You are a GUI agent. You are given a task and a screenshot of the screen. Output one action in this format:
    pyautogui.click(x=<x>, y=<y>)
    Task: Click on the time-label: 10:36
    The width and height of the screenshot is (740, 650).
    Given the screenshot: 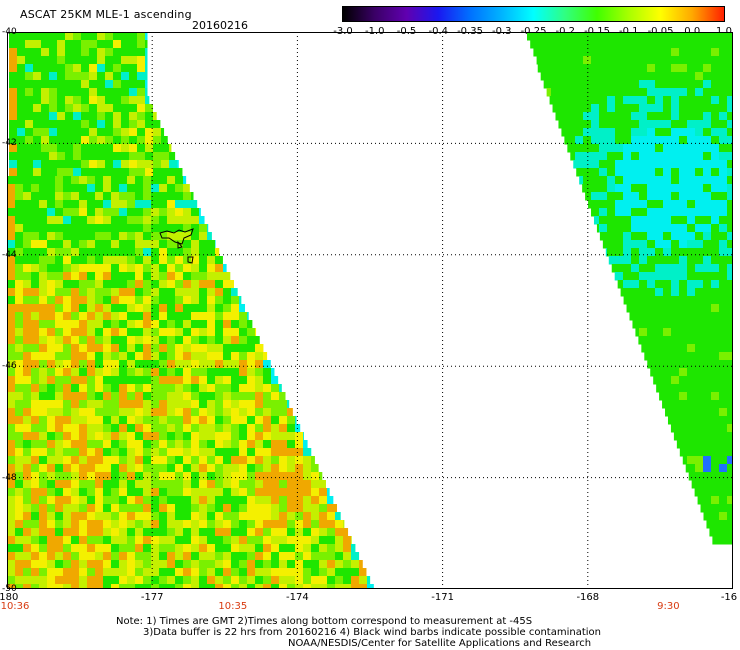 What is the action you would take?
    pyautogui.click(x=15, y=606)
    